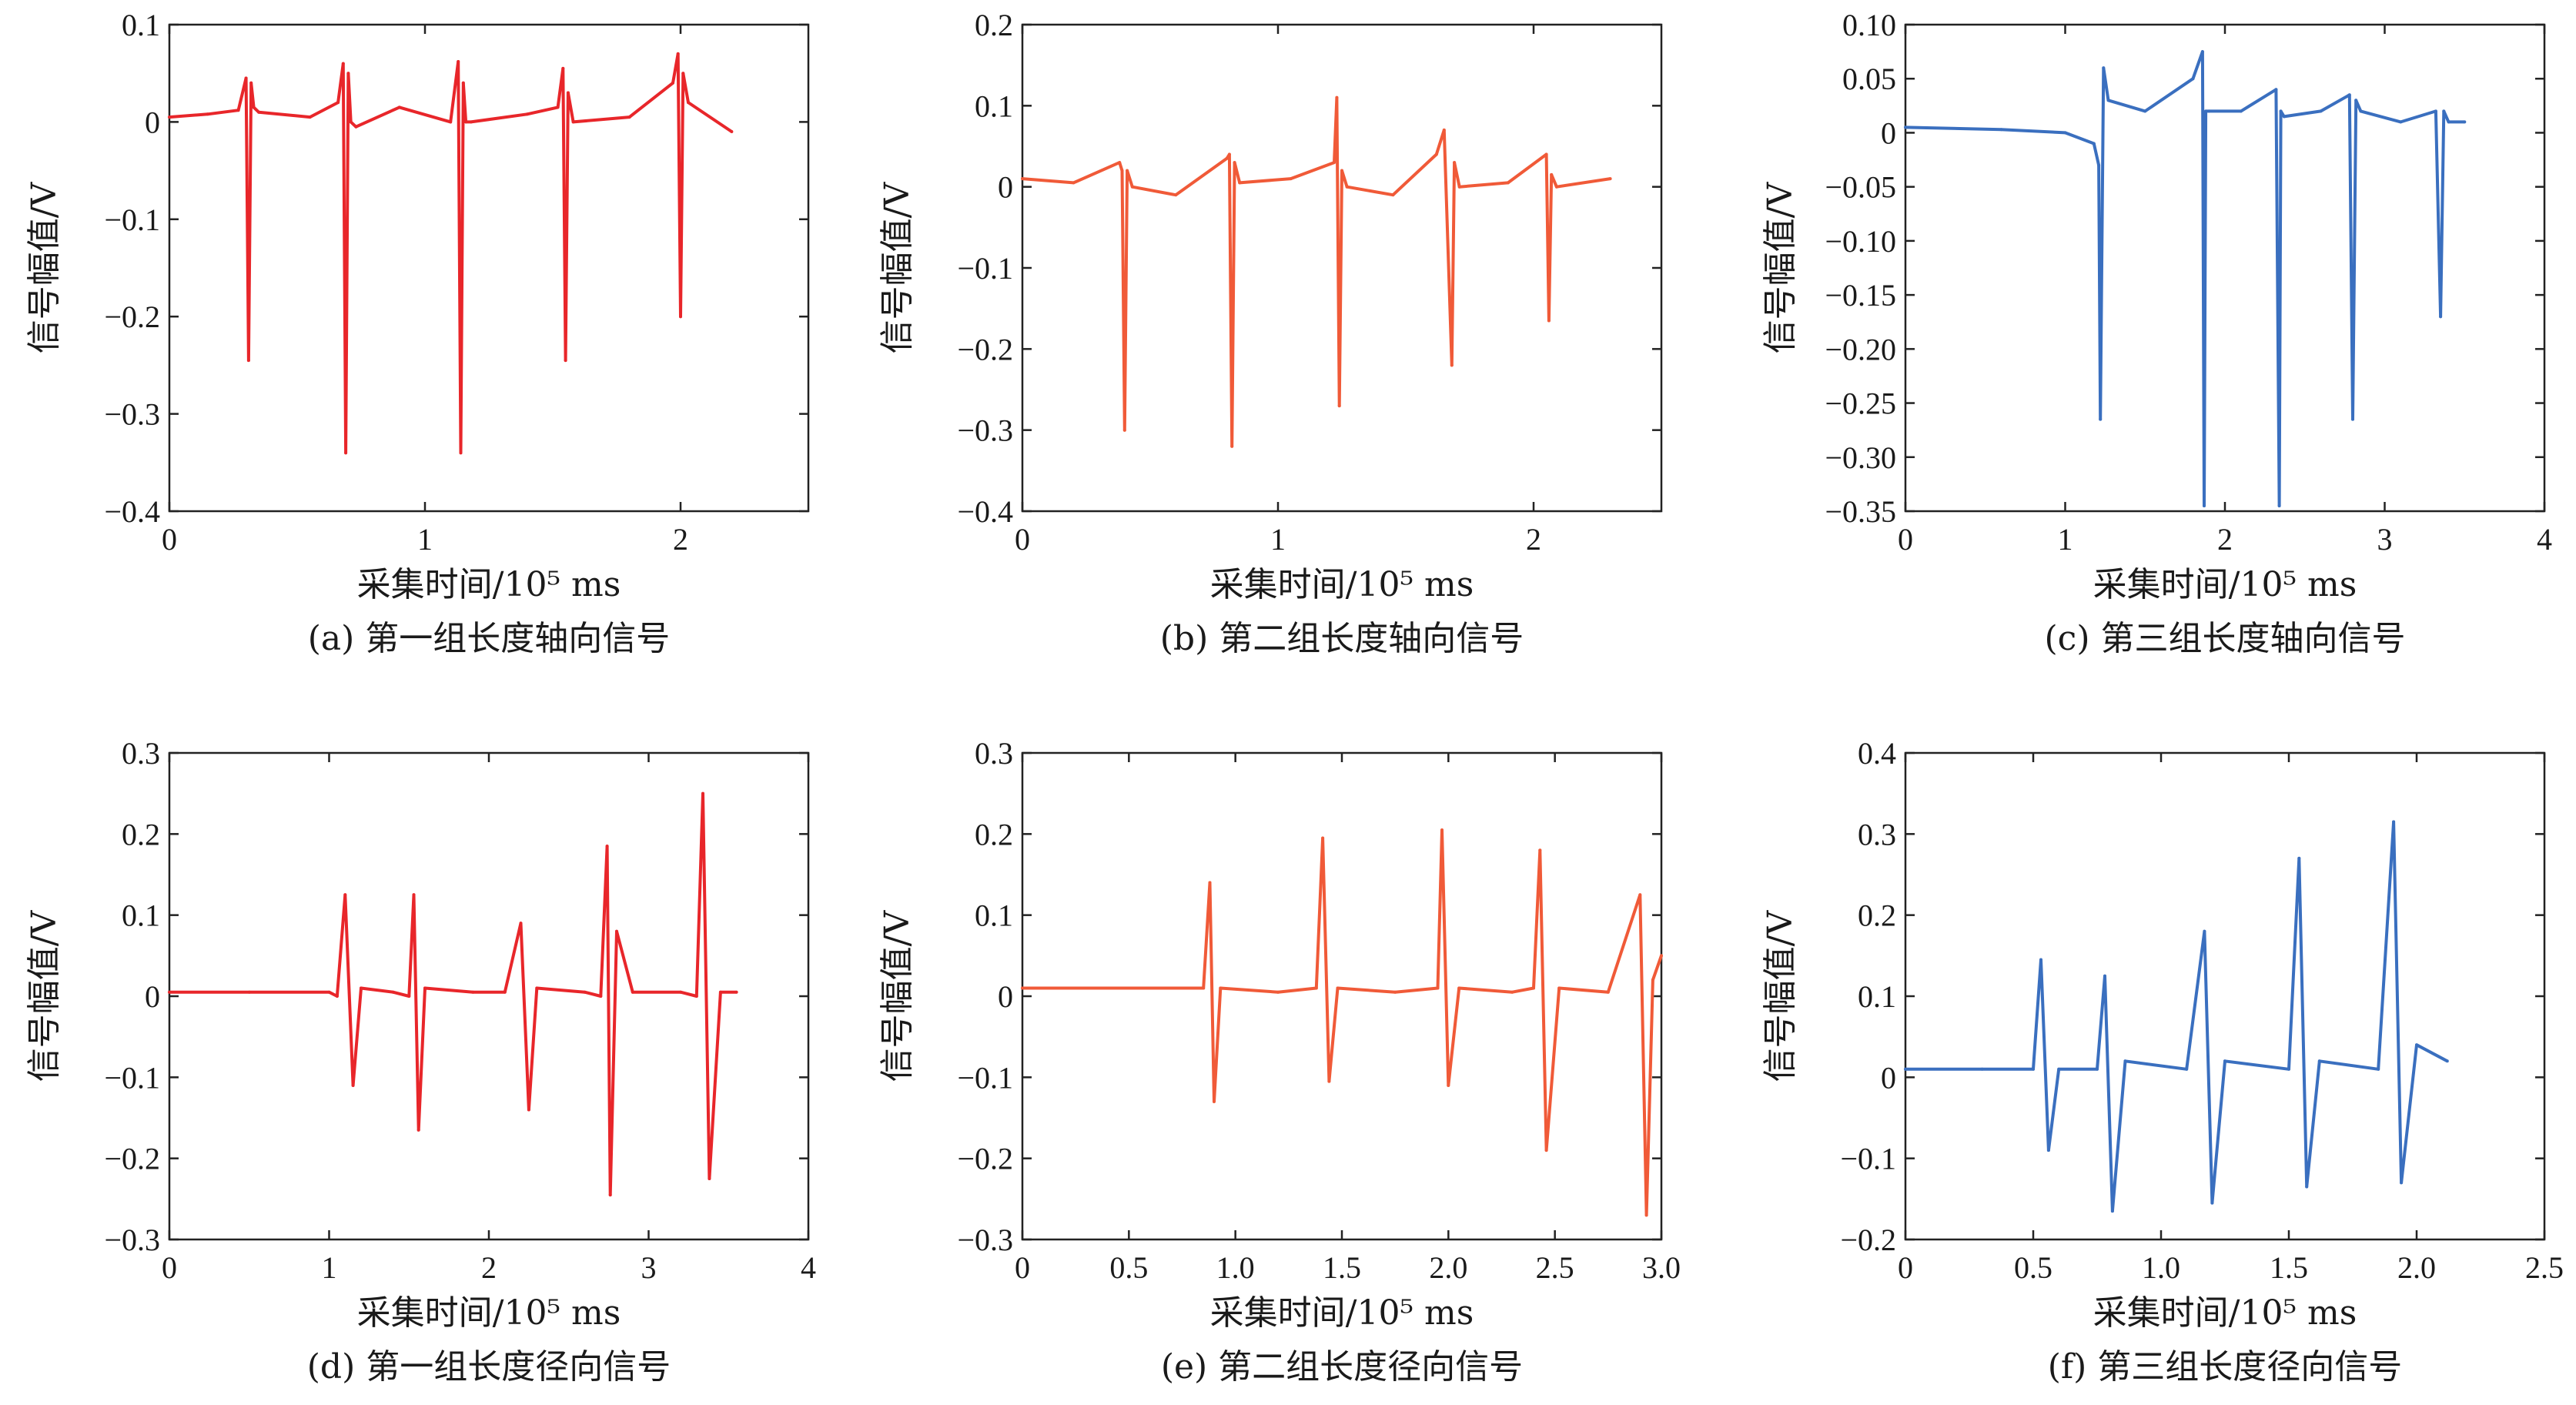 This screenshot has width=2576, height=1405. Describe the element at coordinates (1448, 1267) in the screenshot. I see `x-tick-label: 2.0` at that location.